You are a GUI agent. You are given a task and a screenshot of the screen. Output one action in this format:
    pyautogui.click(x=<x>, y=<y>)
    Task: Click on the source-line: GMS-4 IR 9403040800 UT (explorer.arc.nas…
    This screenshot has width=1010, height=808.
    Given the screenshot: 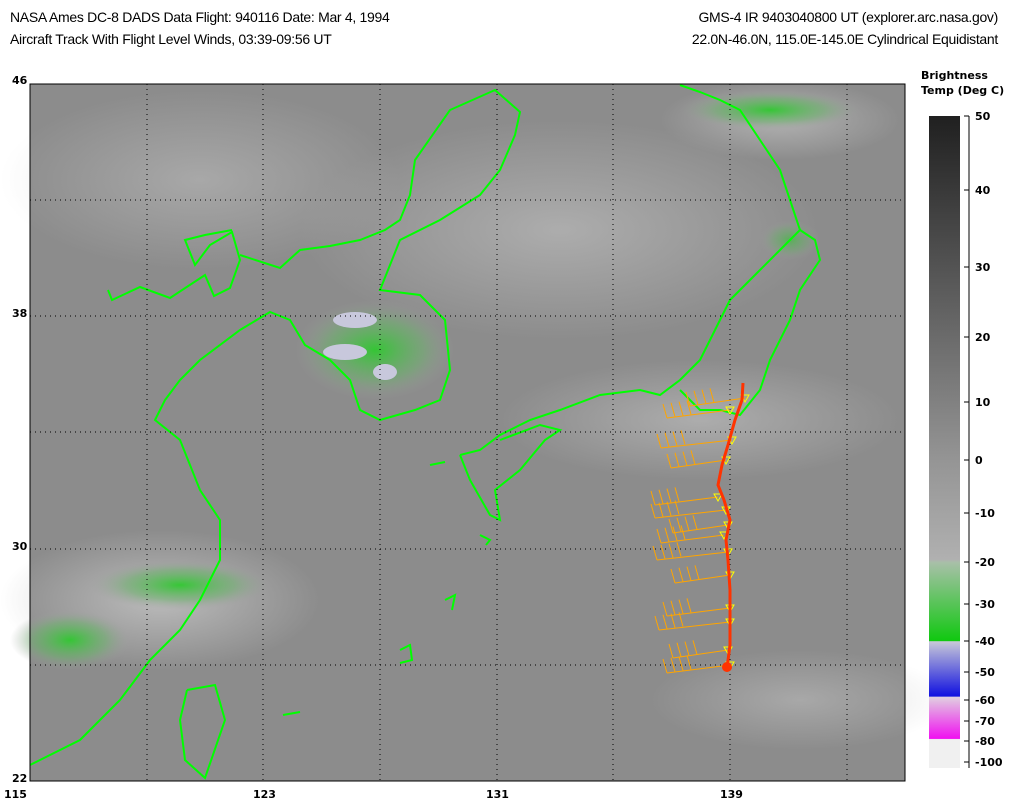 What is the action you would take?
    pyautogui.click(x=848, y=17)
    